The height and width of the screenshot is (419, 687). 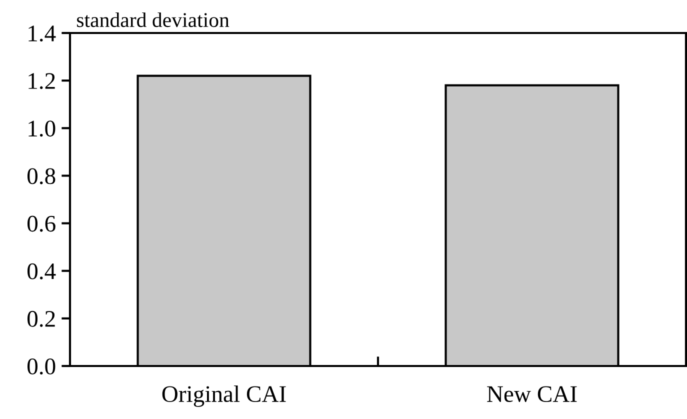 I want to click on x-tick-label: Original CAI, so click(x=224, y=396).